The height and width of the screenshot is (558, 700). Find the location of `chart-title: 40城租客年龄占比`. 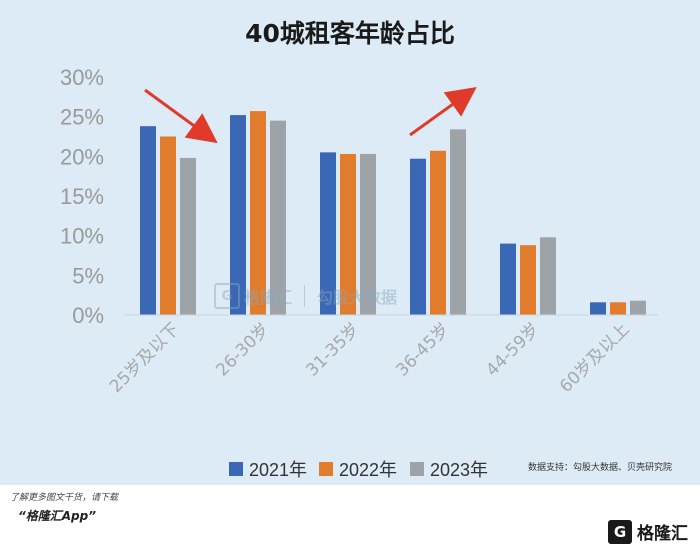

chart-title: 40城租客年龄占比 is located at coordinates (350, 33).